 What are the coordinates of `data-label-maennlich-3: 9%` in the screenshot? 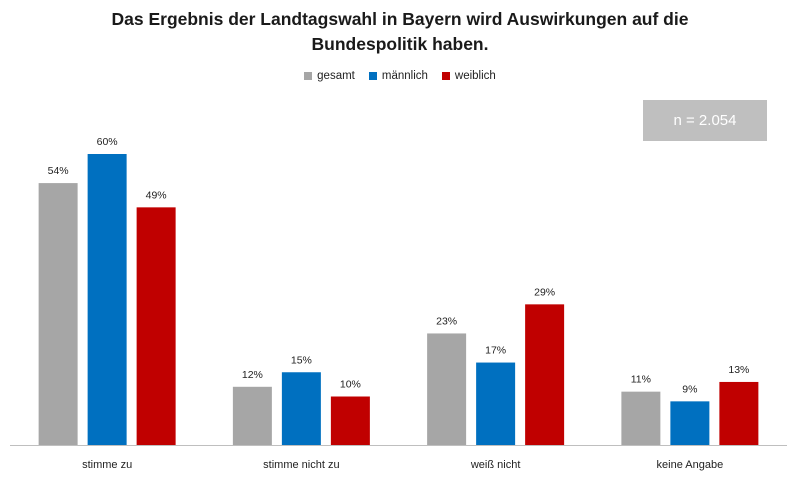 It's located at (689, 389).